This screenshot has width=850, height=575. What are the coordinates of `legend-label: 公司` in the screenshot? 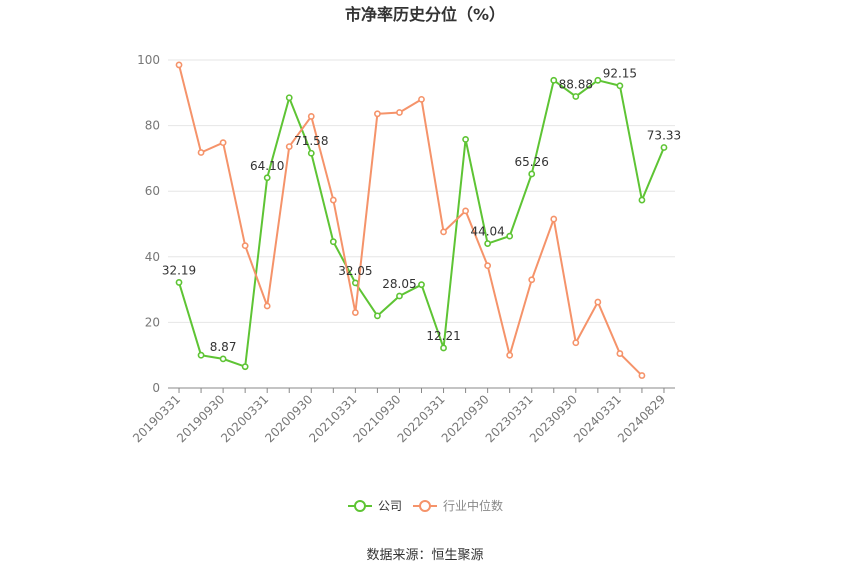 It's located at (390, 506).